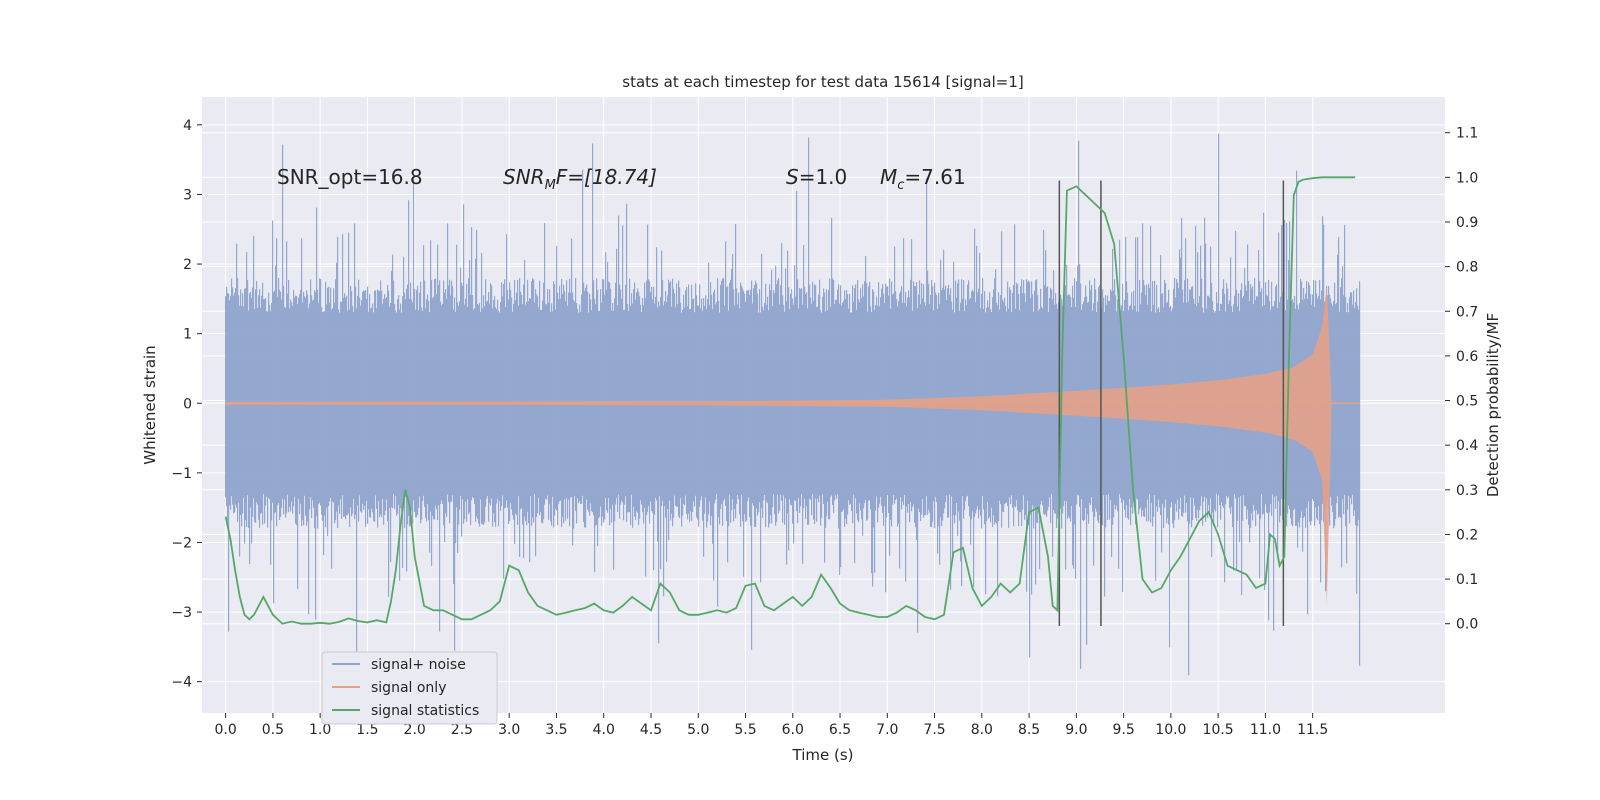 This screenshot has height=800, width=1600. What do you see at coordinates (181, 543) in the screenshot?
I see `y-tick-label-2: −2` at bounding box center [181, 543].